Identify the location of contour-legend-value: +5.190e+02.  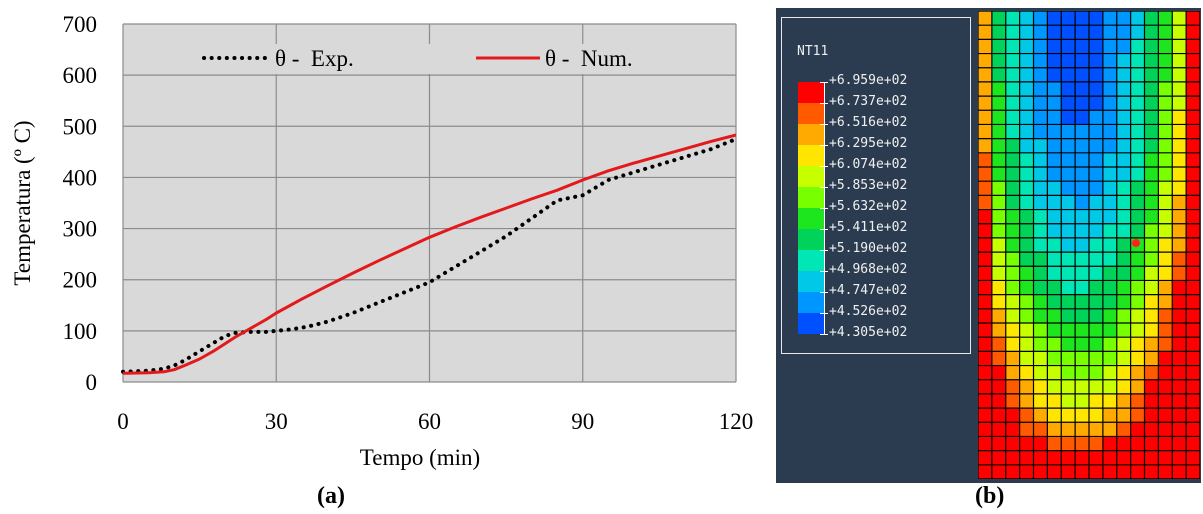
(868, 248).